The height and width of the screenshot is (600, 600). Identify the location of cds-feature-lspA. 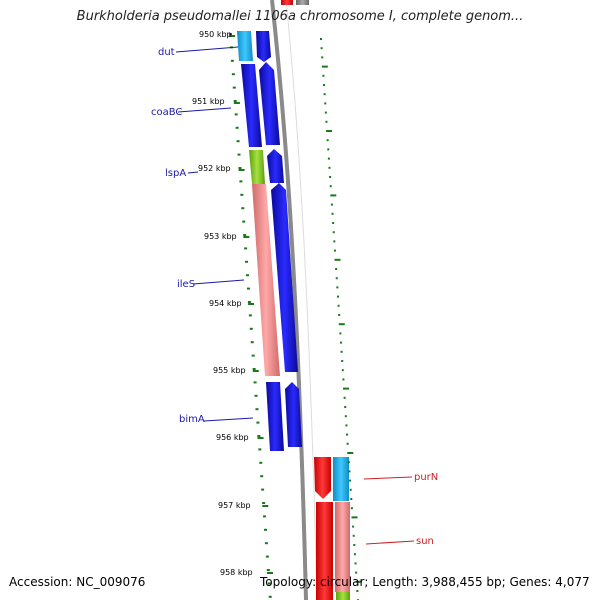
(257, 167).